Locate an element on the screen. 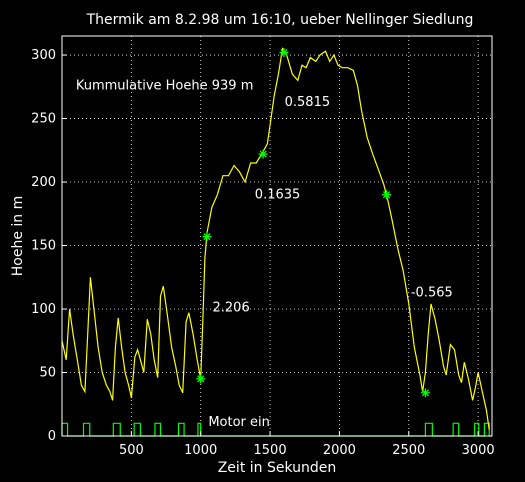 Image resolution: width=525 pixels, height=482 pixels. x-tick-label: 2000 is located at coordinates (339, 450).